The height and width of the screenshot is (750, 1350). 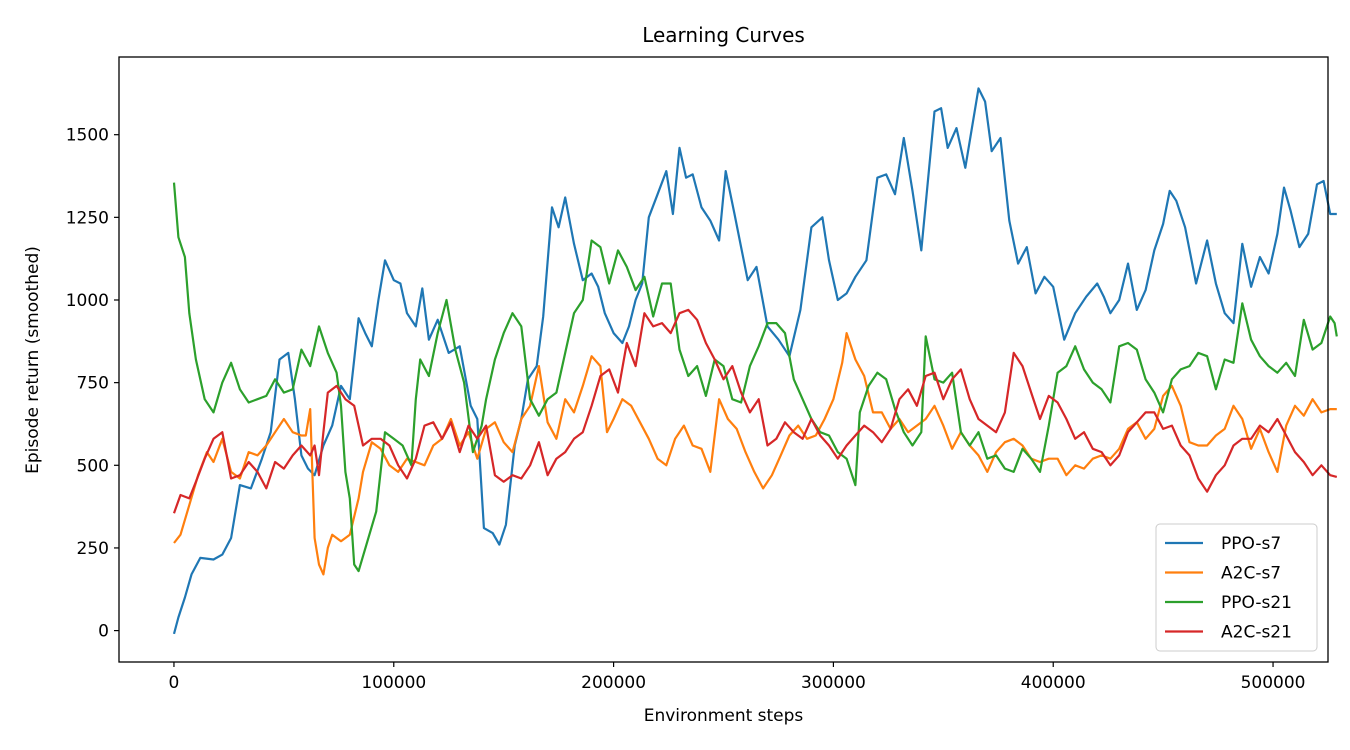 What do you see at coordinates (1273, 683) in the screenshot?
I see `x-tick-label: 500000` at bounding box center [1273, 683].